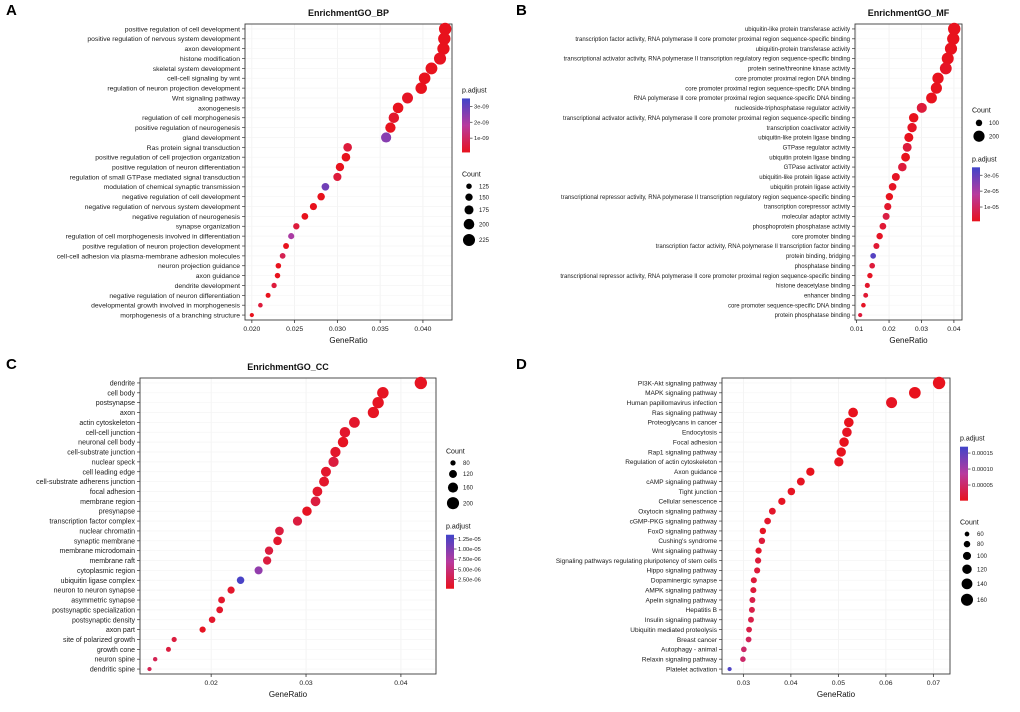 This screenshot has height=712, width=1020. Describe the element at coordinates (469, 570) in the screenshot. I see `colorbar-label: 5.00e-06` at that location.